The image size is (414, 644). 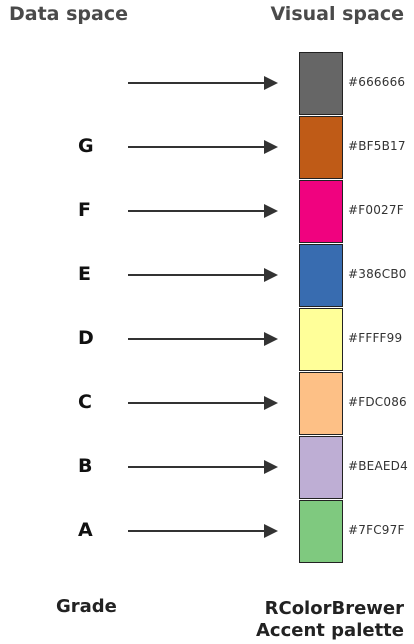 What do you see at coordinates (85, 466) in the screenshot?
I see `grade-label-b: B` at bounding box center [85, 466].